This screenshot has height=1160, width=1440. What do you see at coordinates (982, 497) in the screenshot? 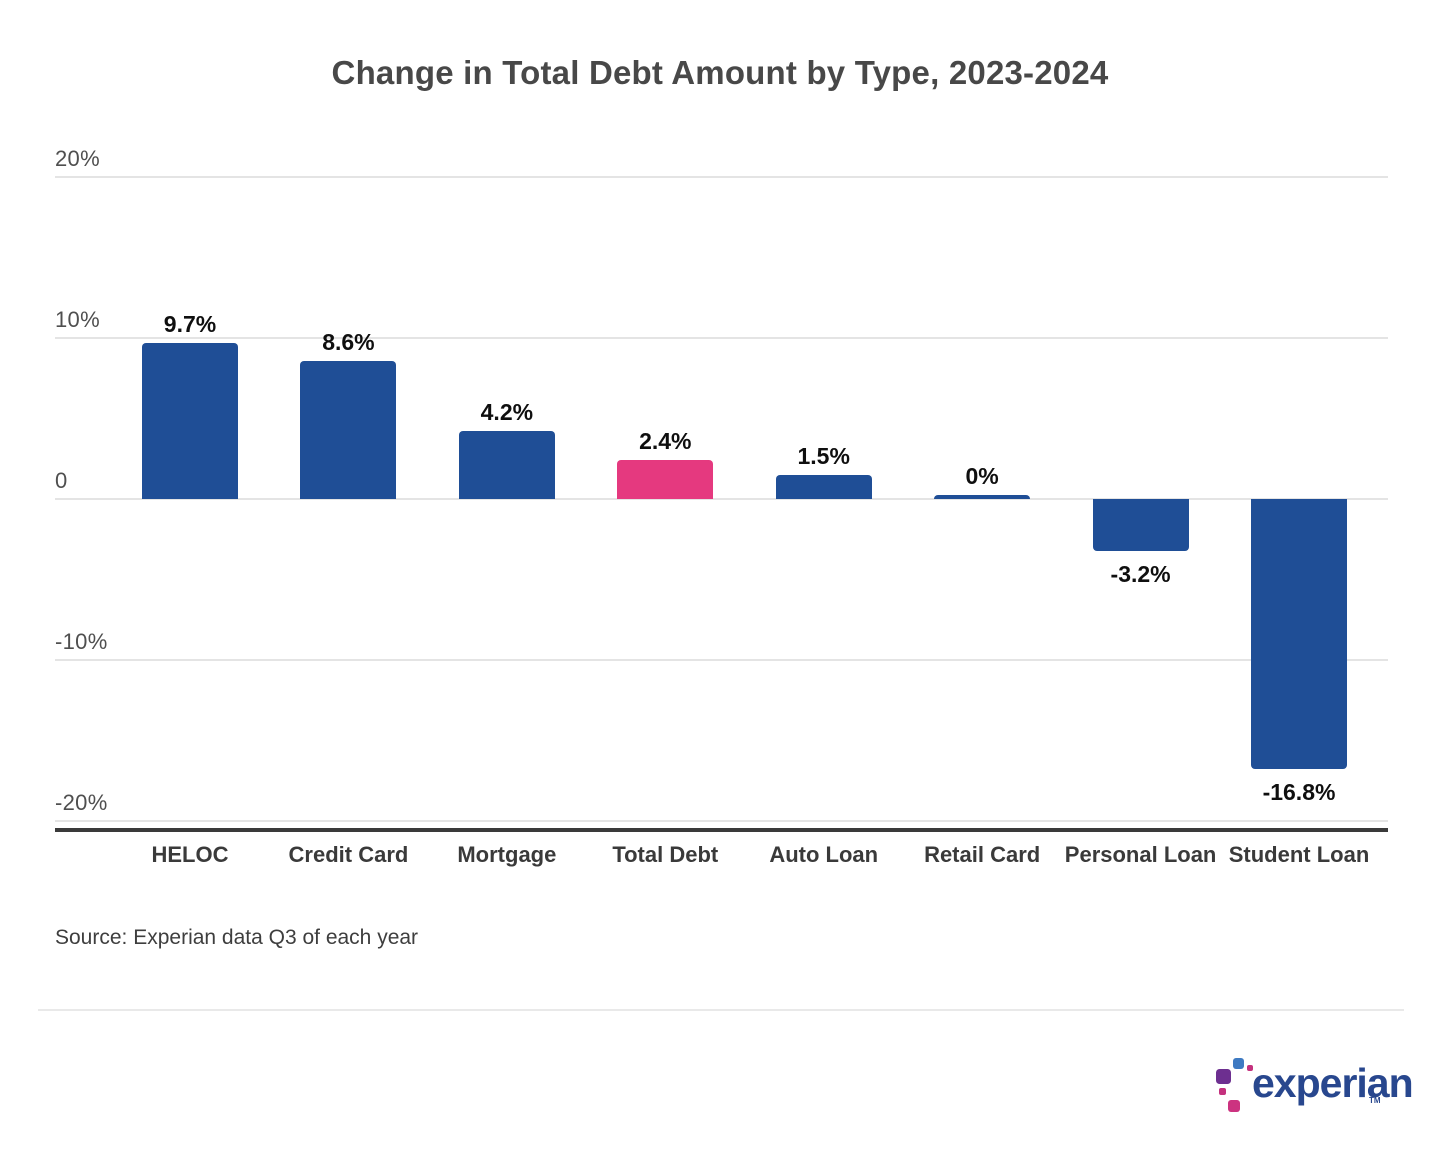
I see `bar-Retail Card` at bounding box center [982, 497].